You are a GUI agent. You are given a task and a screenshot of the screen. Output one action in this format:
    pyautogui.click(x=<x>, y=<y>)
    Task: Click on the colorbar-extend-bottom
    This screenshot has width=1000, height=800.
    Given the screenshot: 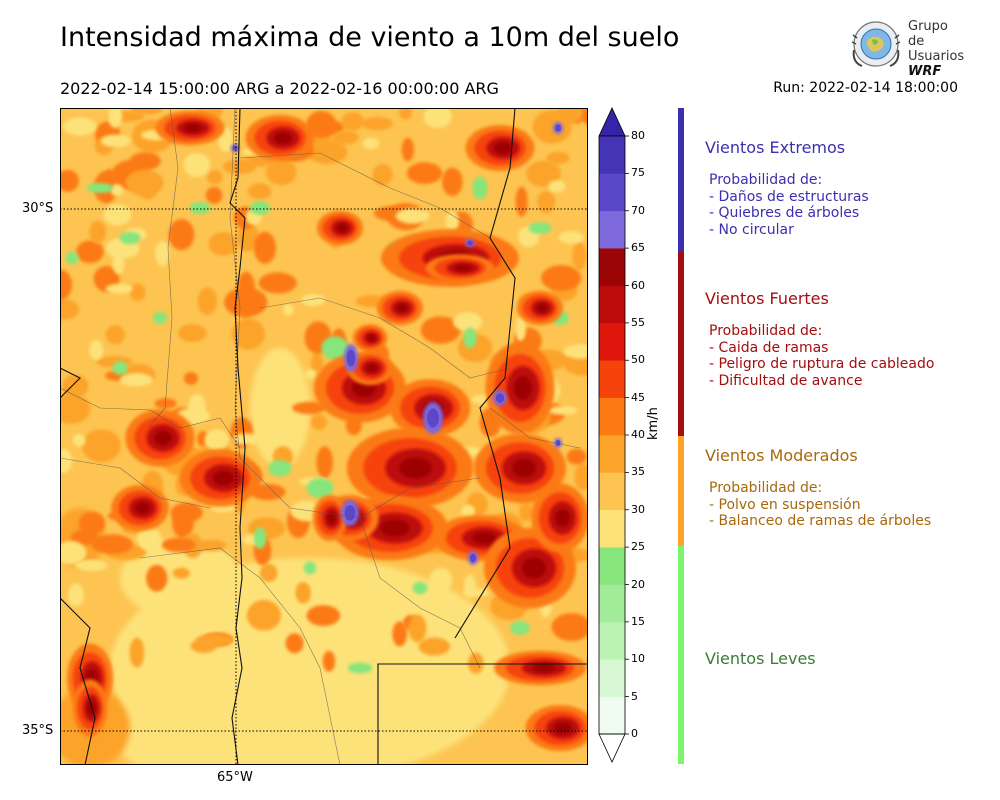 What is the action you would take?
    pyautogui.click(x=612, y=748)
    